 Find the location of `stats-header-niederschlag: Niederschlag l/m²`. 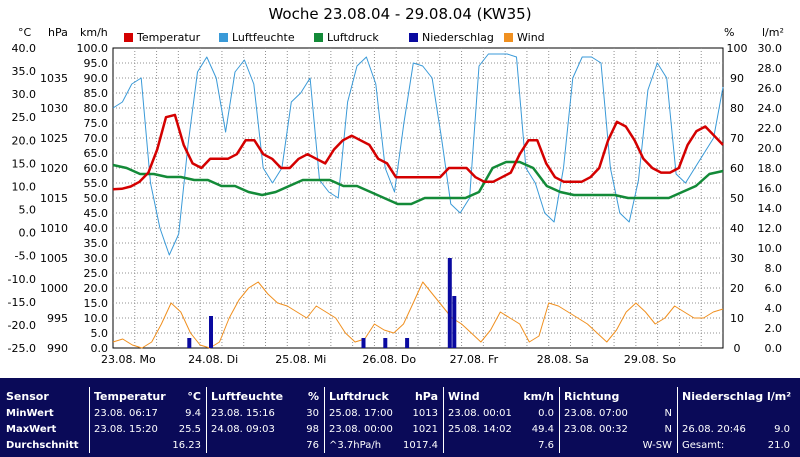

stats-header-niederschlag: Niederschlag l/m² is located at coordinates (737, 396).